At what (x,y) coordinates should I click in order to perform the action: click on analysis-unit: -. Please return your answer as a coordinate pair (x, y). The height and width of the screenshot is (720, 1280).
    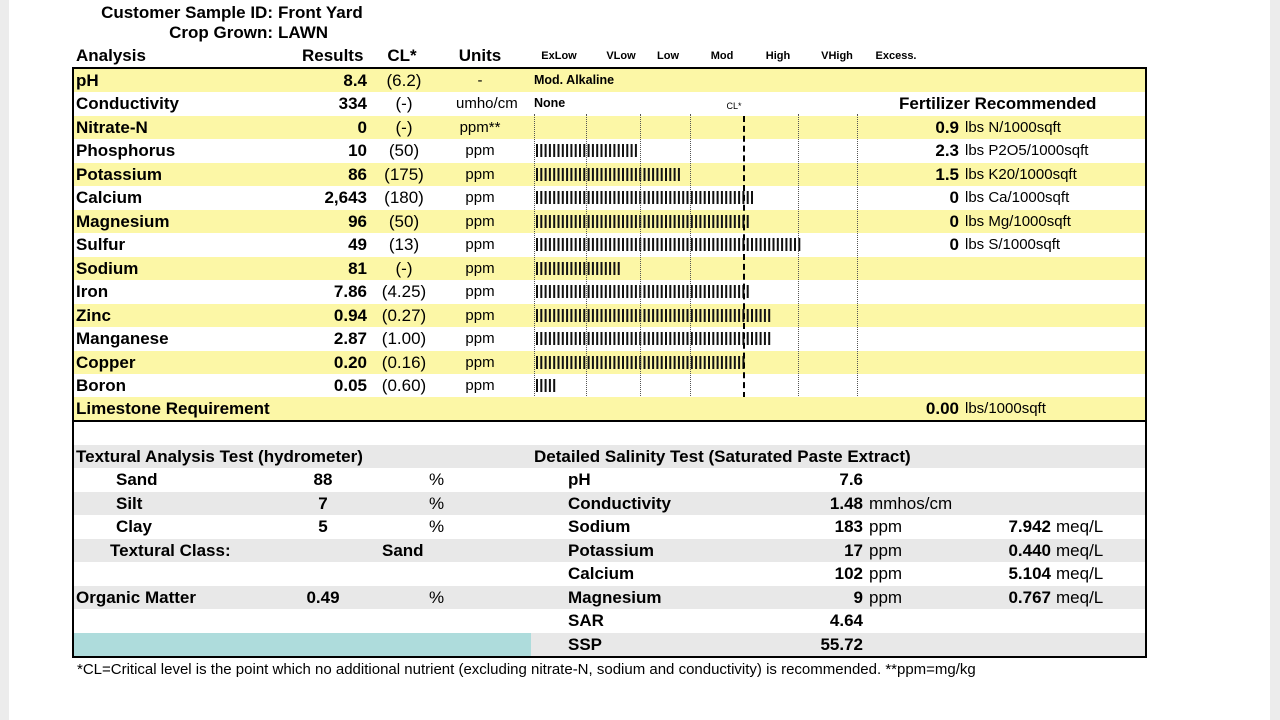
    Looking at the image, I should click on (480, 80).